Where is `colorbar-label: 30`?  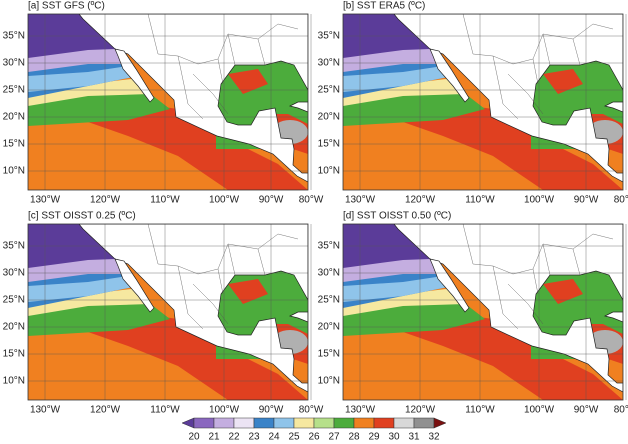 colorbar-label: 30 is located at coordinates (394, 437).